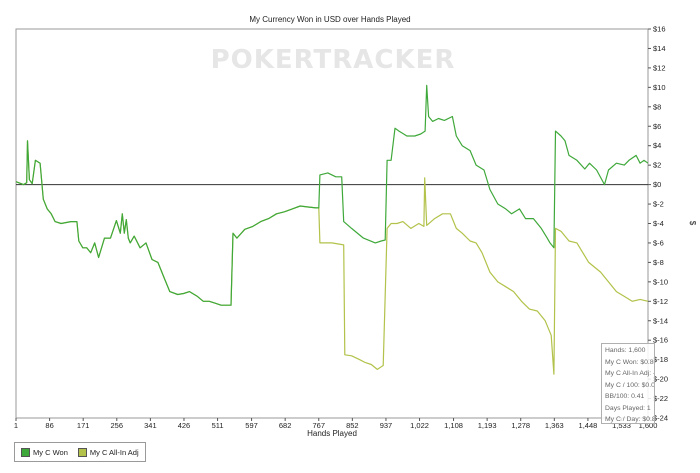 Image resolution: width=700 pixels, height=473 pixels. I want to click on legend-label-my-c-won: My C Won, so click(50, 452).